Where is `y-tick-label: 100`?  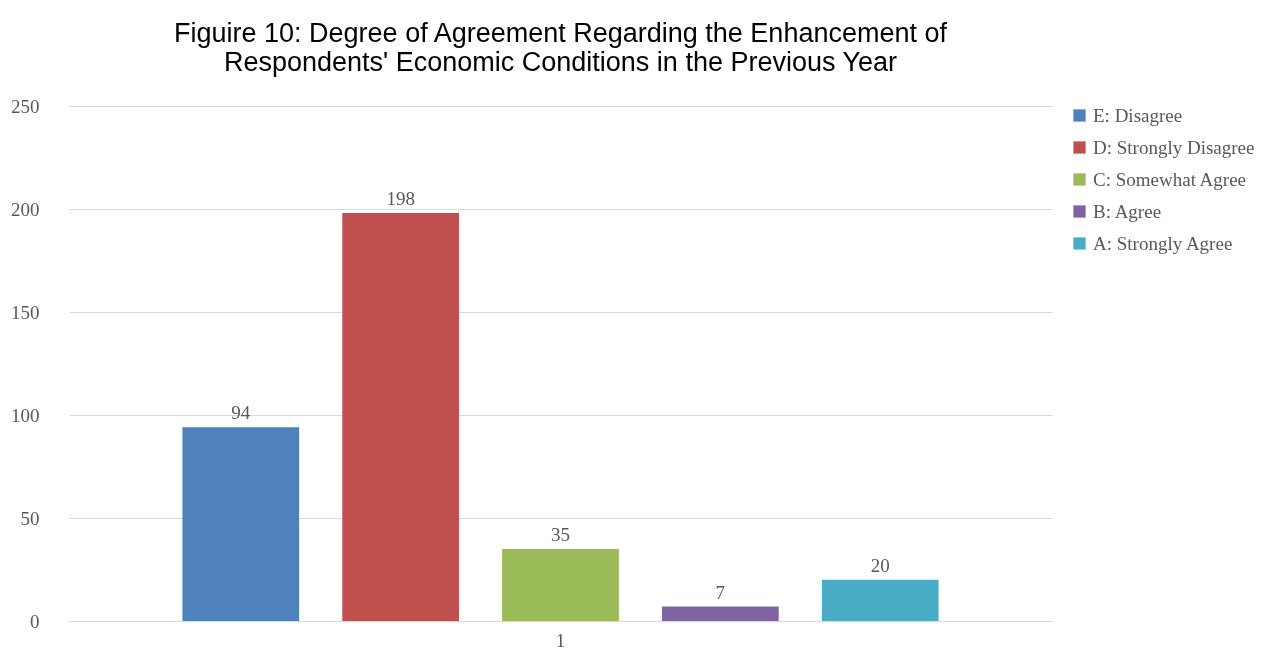
y-tick-label: 100 is located at coordinates (25, 415).